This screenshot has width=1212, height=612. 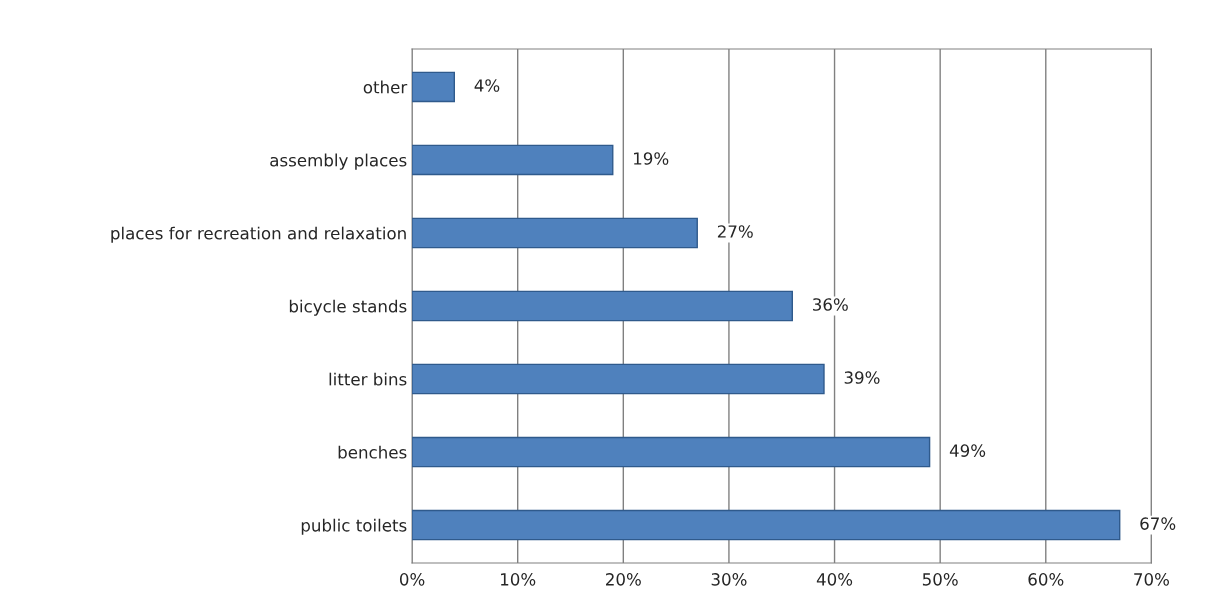 I want to click on x-tick-label: 50%, so click(x=940, y=579).